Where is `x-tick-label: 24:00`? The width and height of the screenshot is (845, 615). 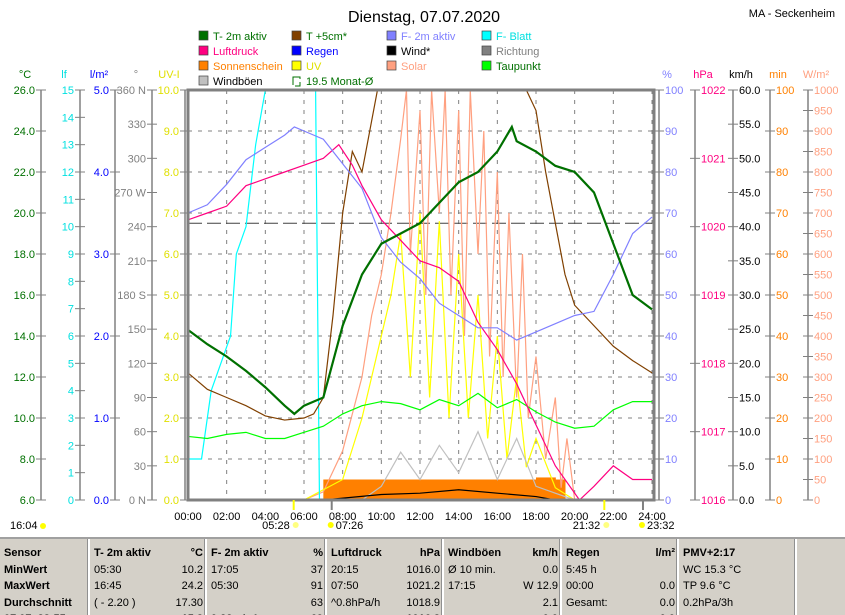
x-tick-label: 24:00 is located at coordinates (652, 517).